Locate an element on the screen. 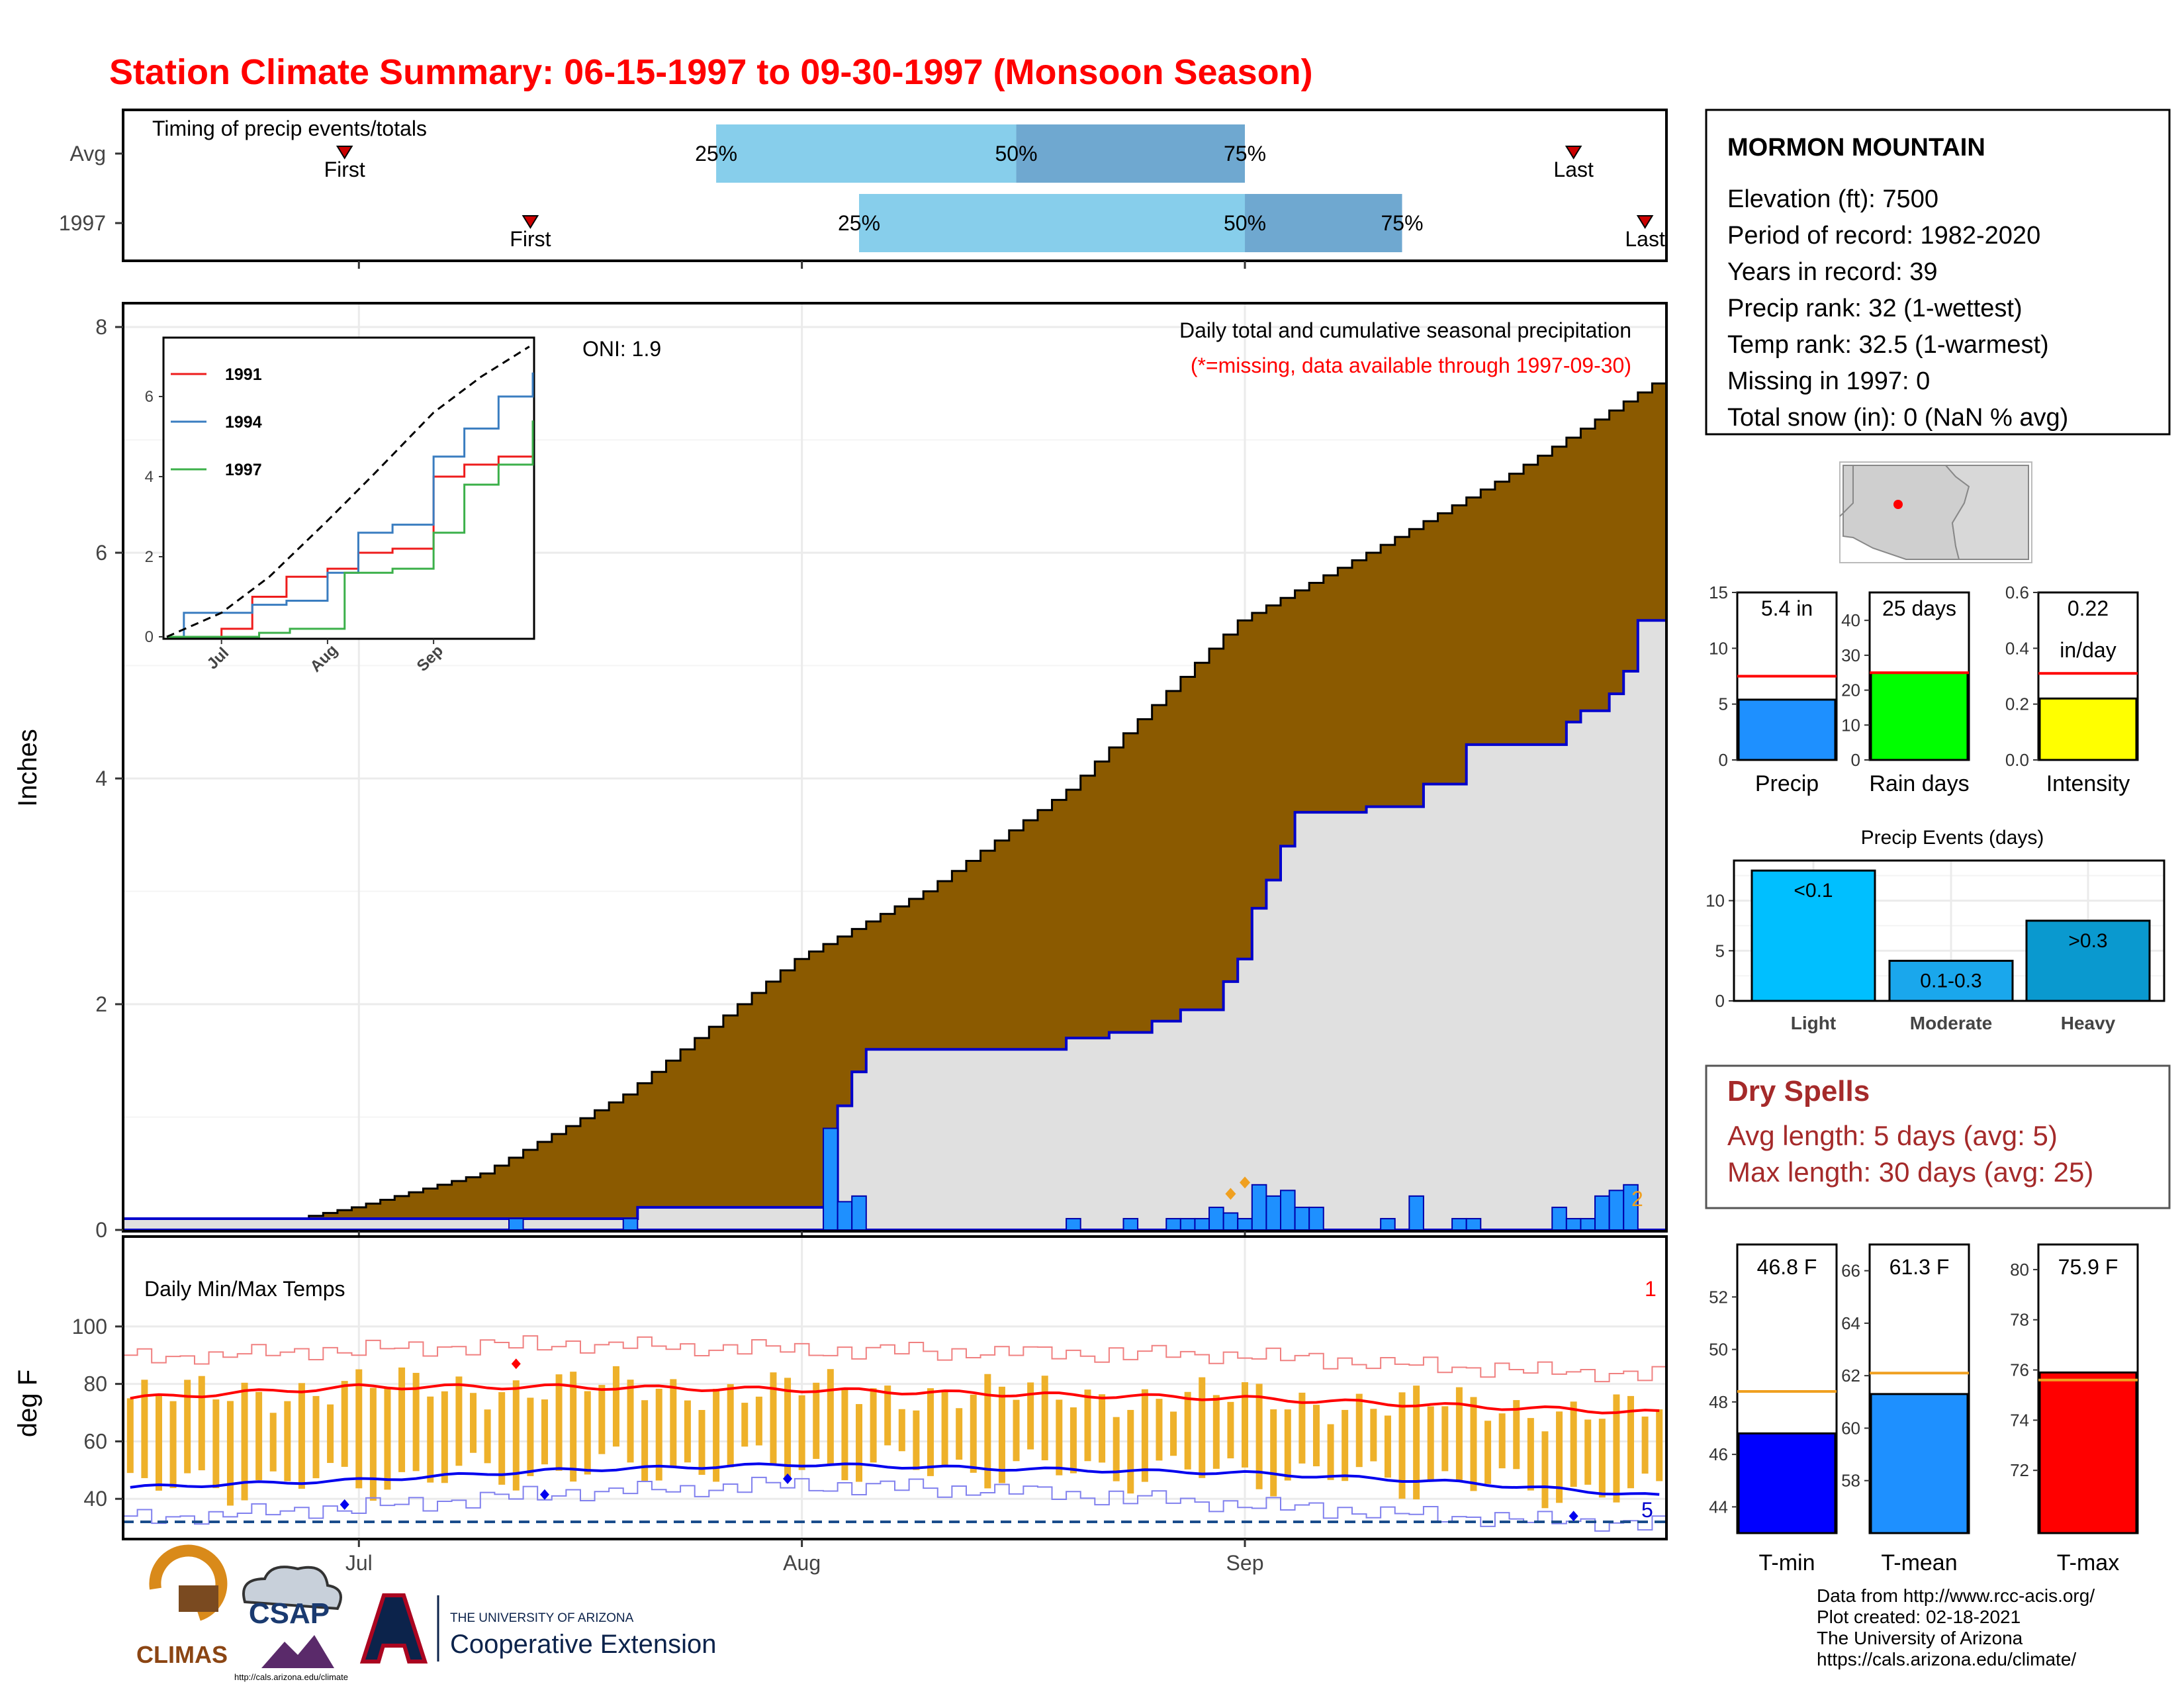  temp-summary-y-tick-label: 58 is located at coordinates (1851, 1481).